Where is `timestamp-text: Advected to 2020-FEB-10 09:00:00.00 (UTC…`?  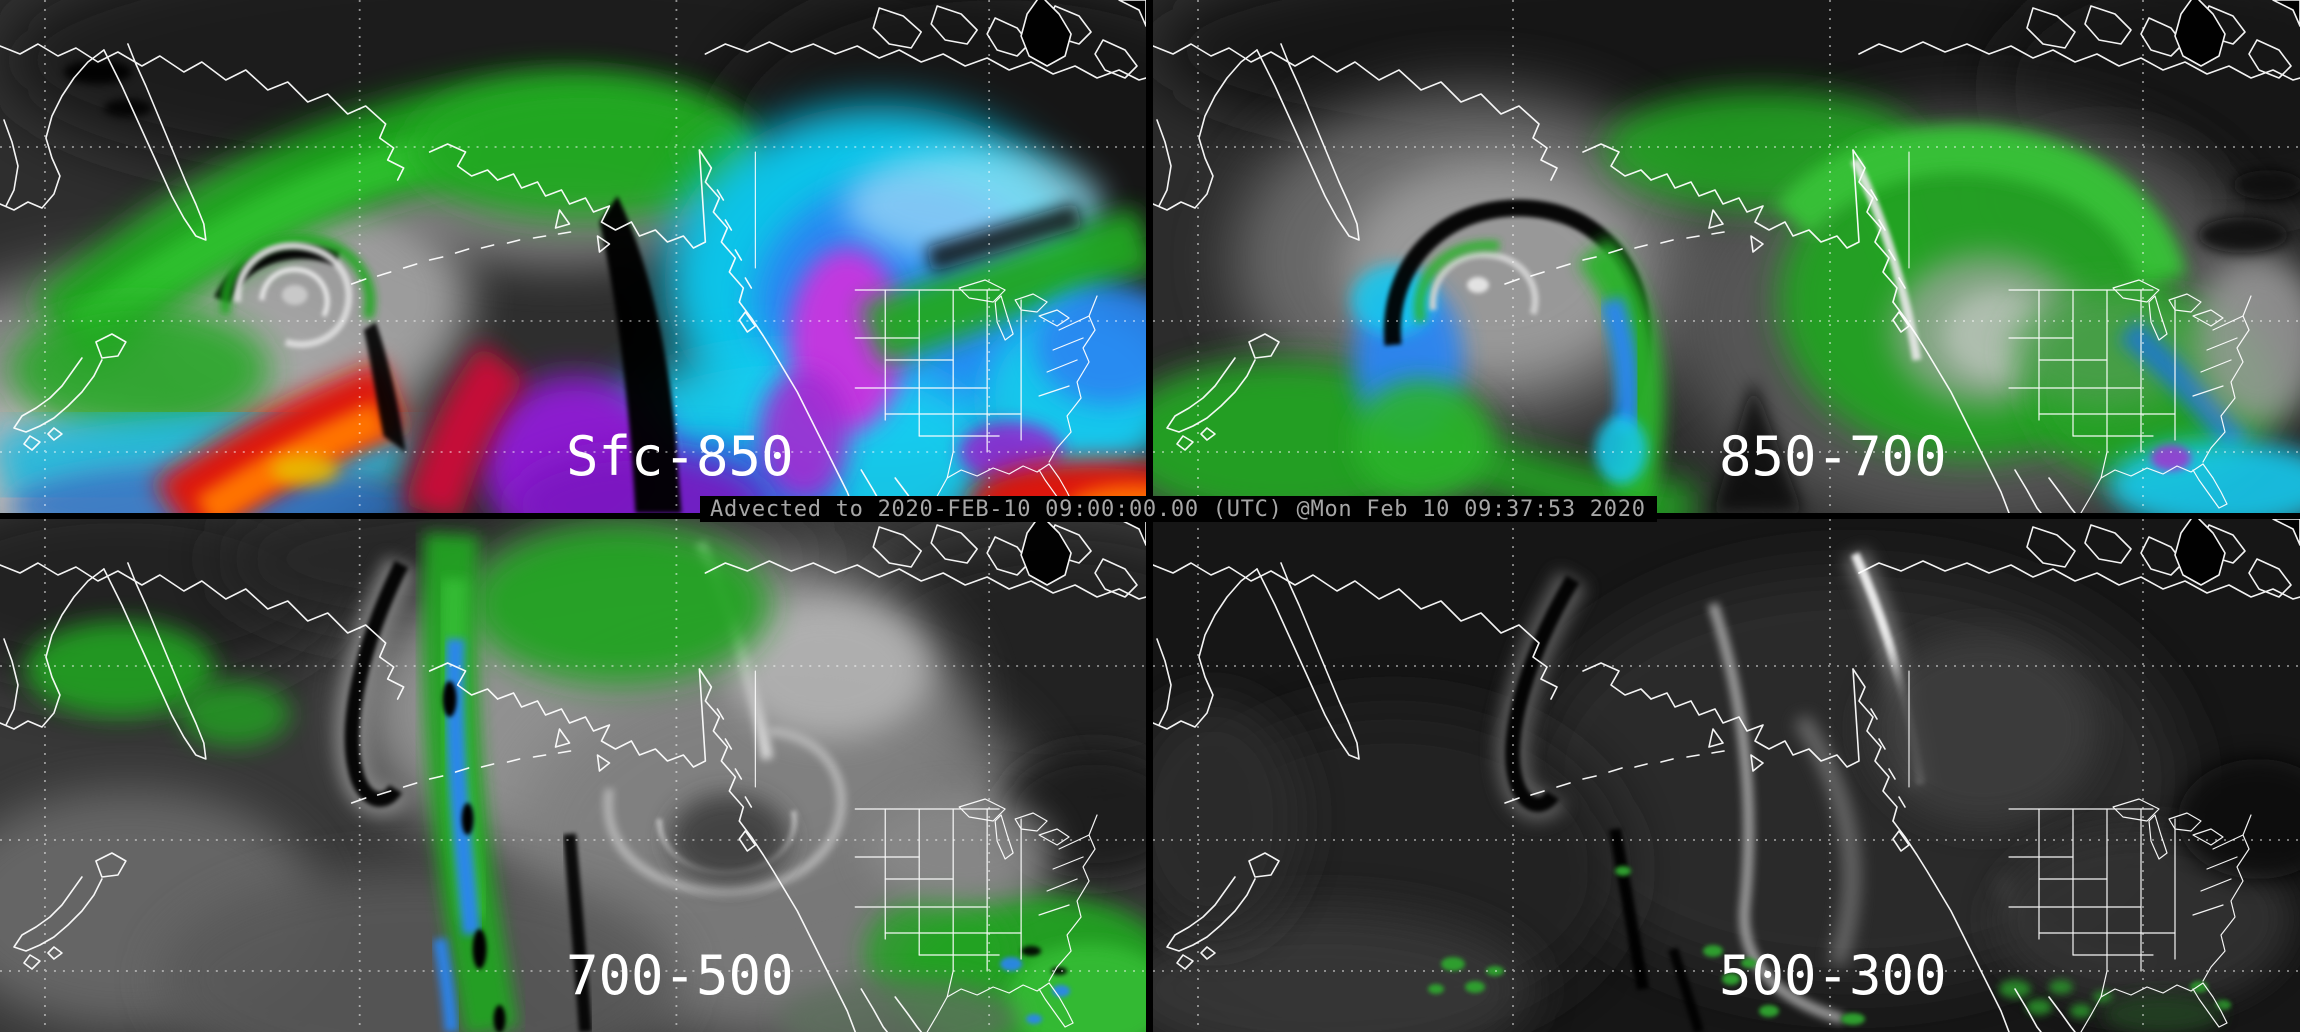 timestamp-text: Advected to 2020-FEB-10 09:00:00.00 (UTC… is located at coordinates (1178, 509).